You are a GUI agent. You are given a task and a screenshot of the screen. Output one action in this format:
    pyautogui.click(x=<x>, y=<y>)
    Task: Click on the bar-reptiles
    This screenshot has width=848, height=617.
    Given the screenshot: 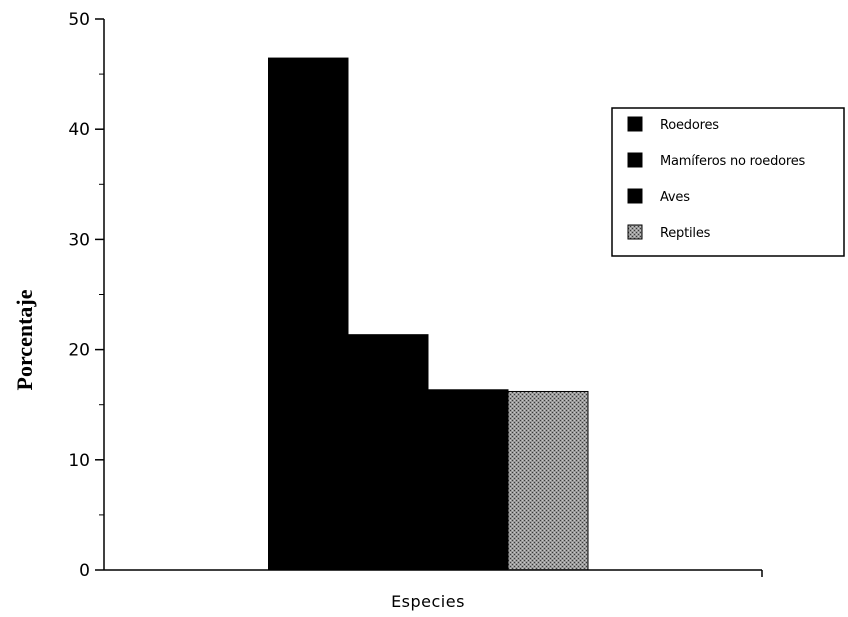 What is the action you would take?
    pyautogui.click(x=548, y=480)
    